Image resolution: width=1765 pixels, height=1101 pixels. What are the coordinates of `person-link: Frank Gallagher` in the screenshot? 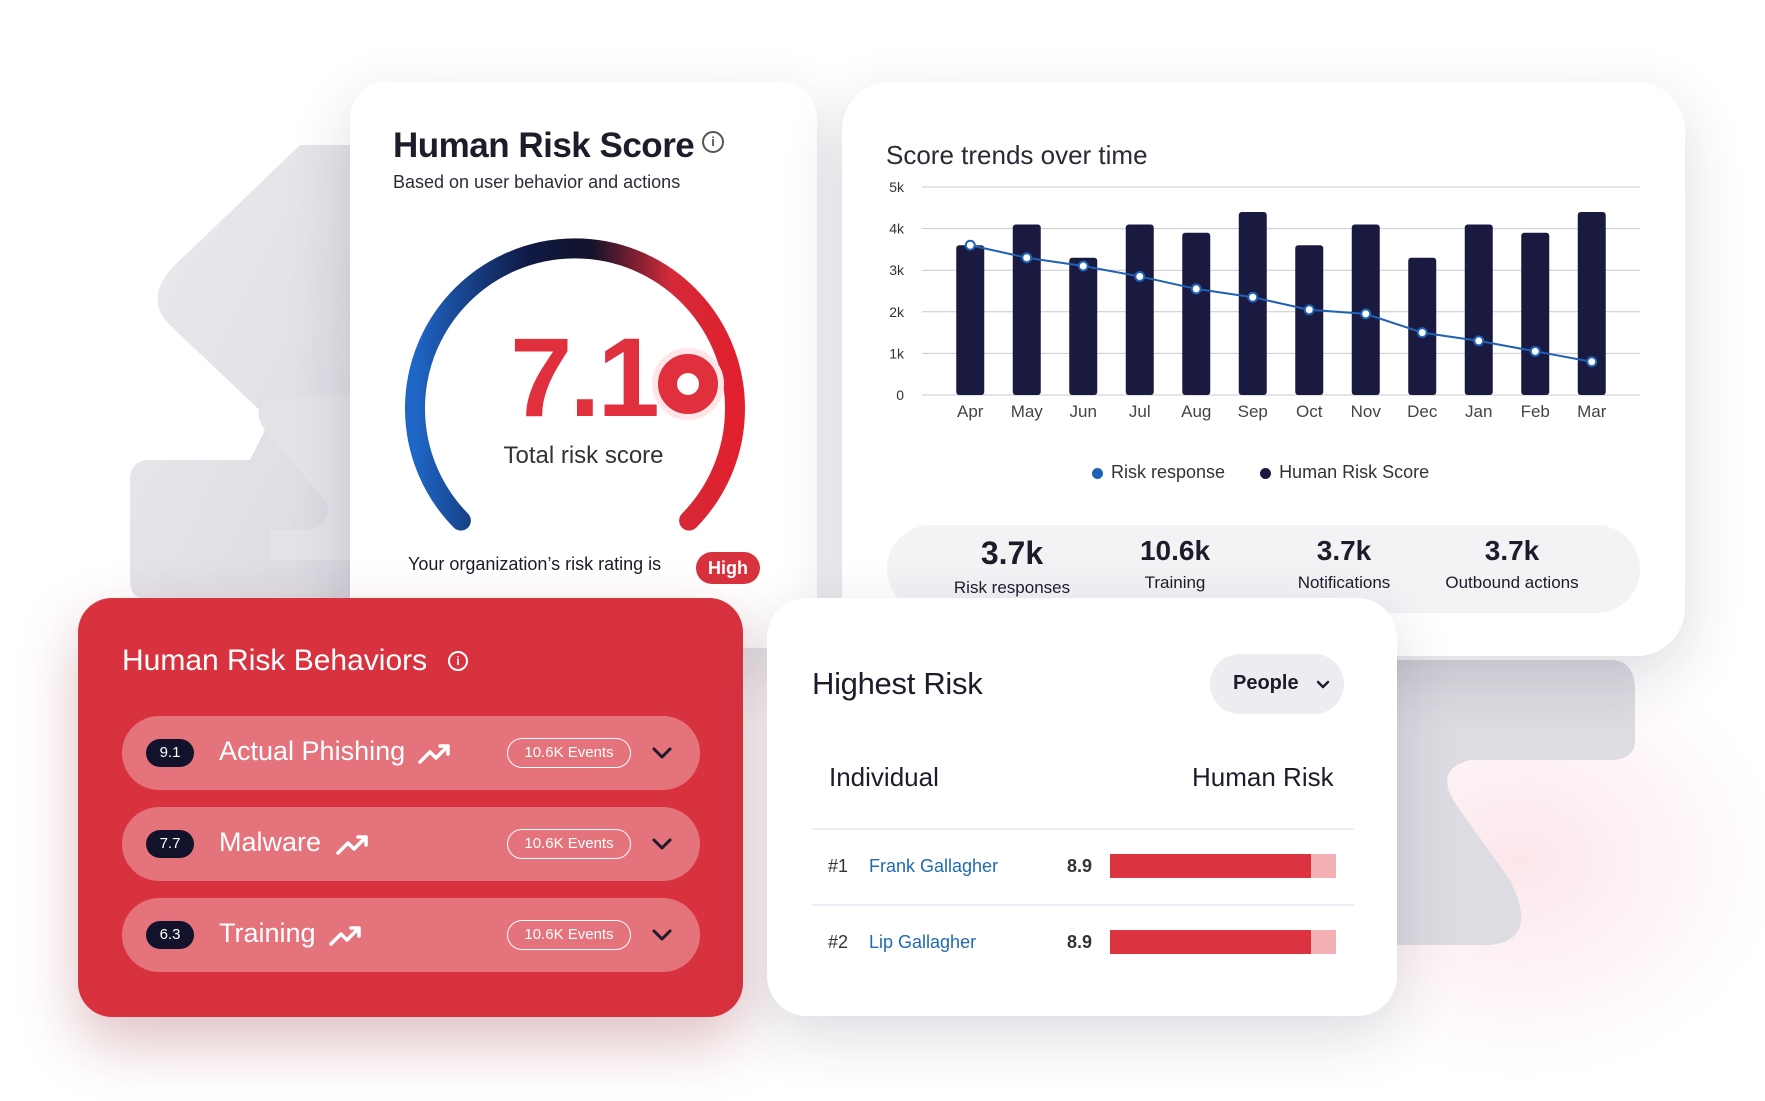 It's located at (934, 866).